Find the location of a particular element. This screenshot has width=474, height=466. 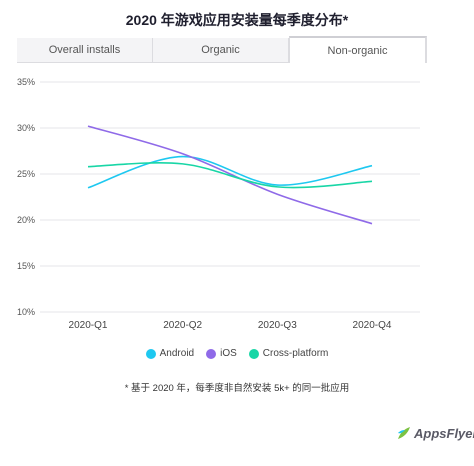

y-tick-label: 35% is located at coordinates (26, 82).